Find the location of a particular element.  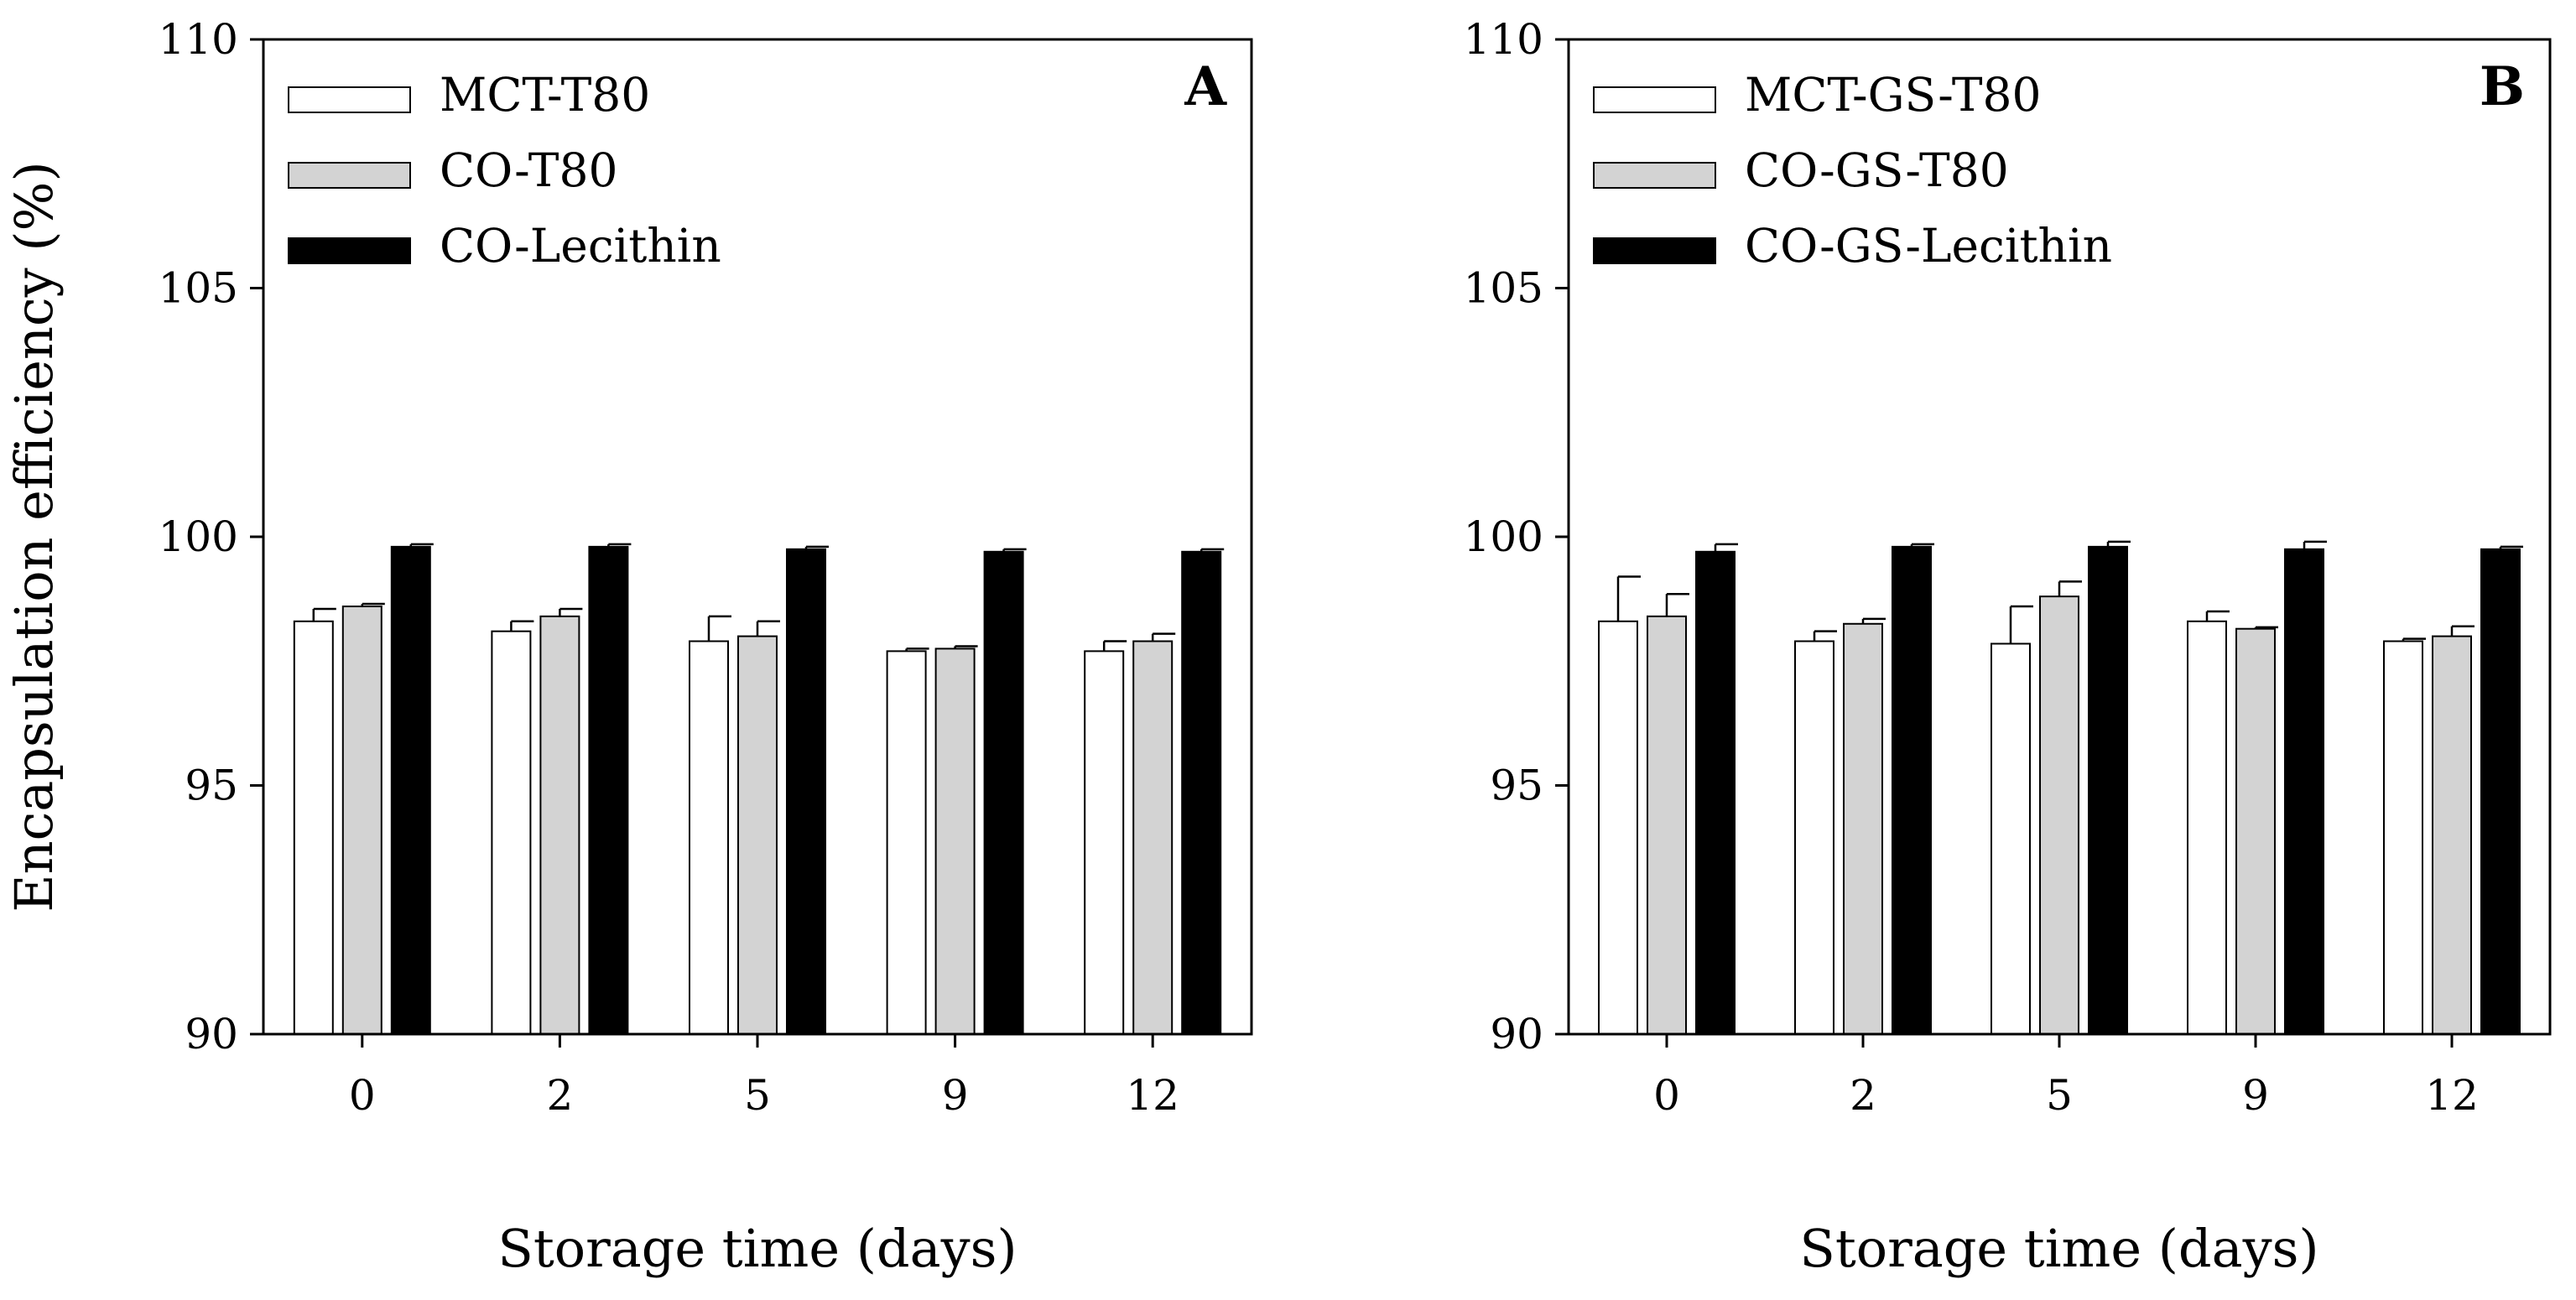

legend-label: CO-GS-T80 is located at coordinates (1877, 170).